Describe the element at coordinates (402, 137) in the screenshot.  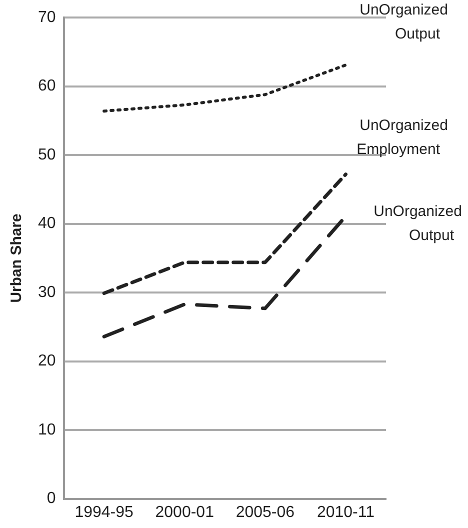
I see `series-label: UnOrganized Employment` at that location.